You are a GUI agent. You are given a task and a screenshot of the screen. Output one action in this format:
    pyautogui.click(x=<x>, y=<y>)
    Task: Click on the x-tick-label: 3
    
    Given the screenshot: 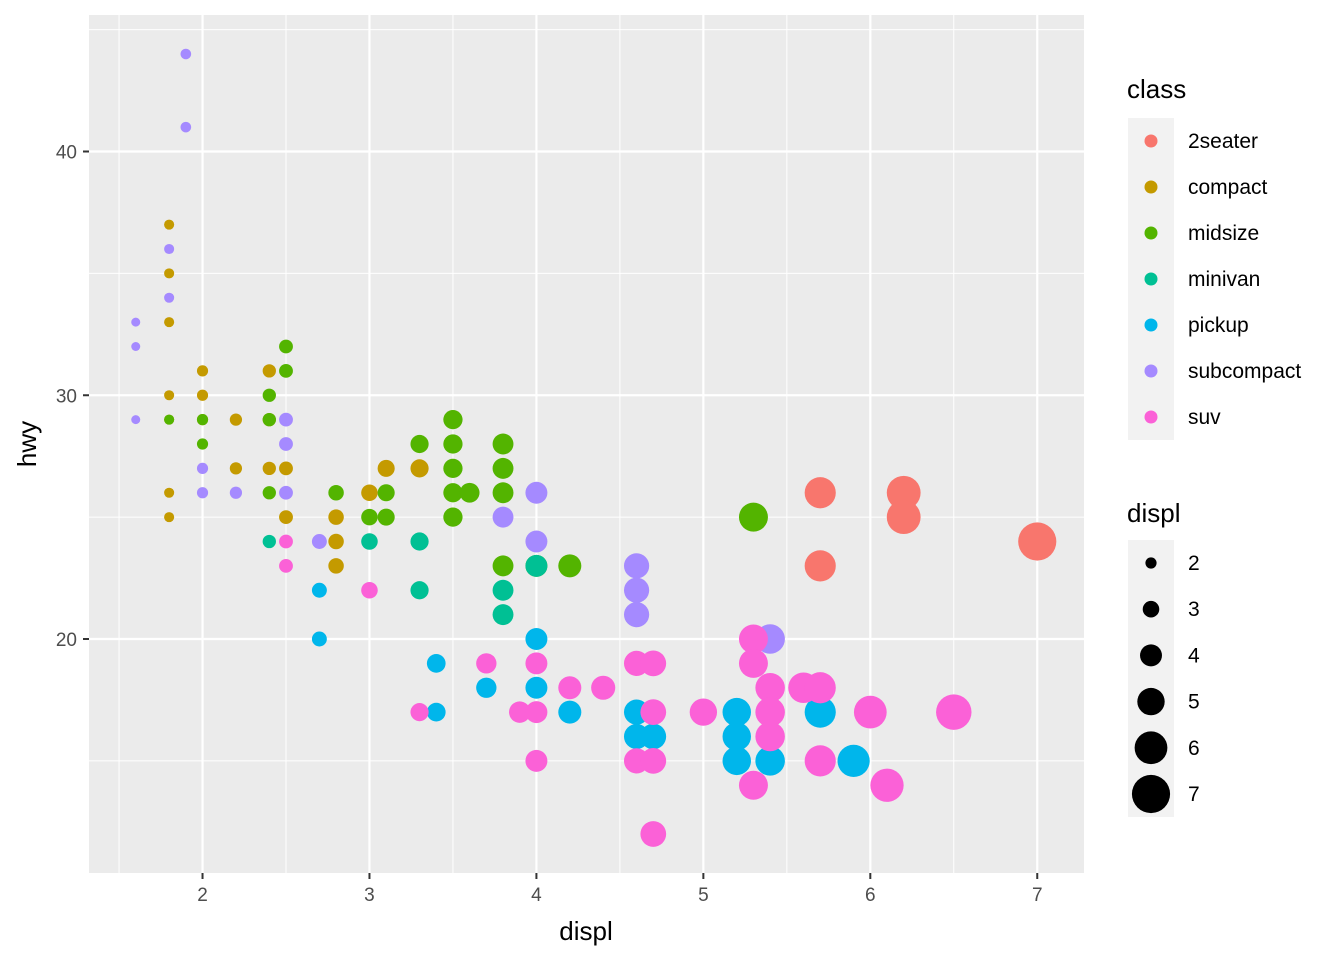 What is the action you would take?
    pyautogui.click(x=369, y=895)
    